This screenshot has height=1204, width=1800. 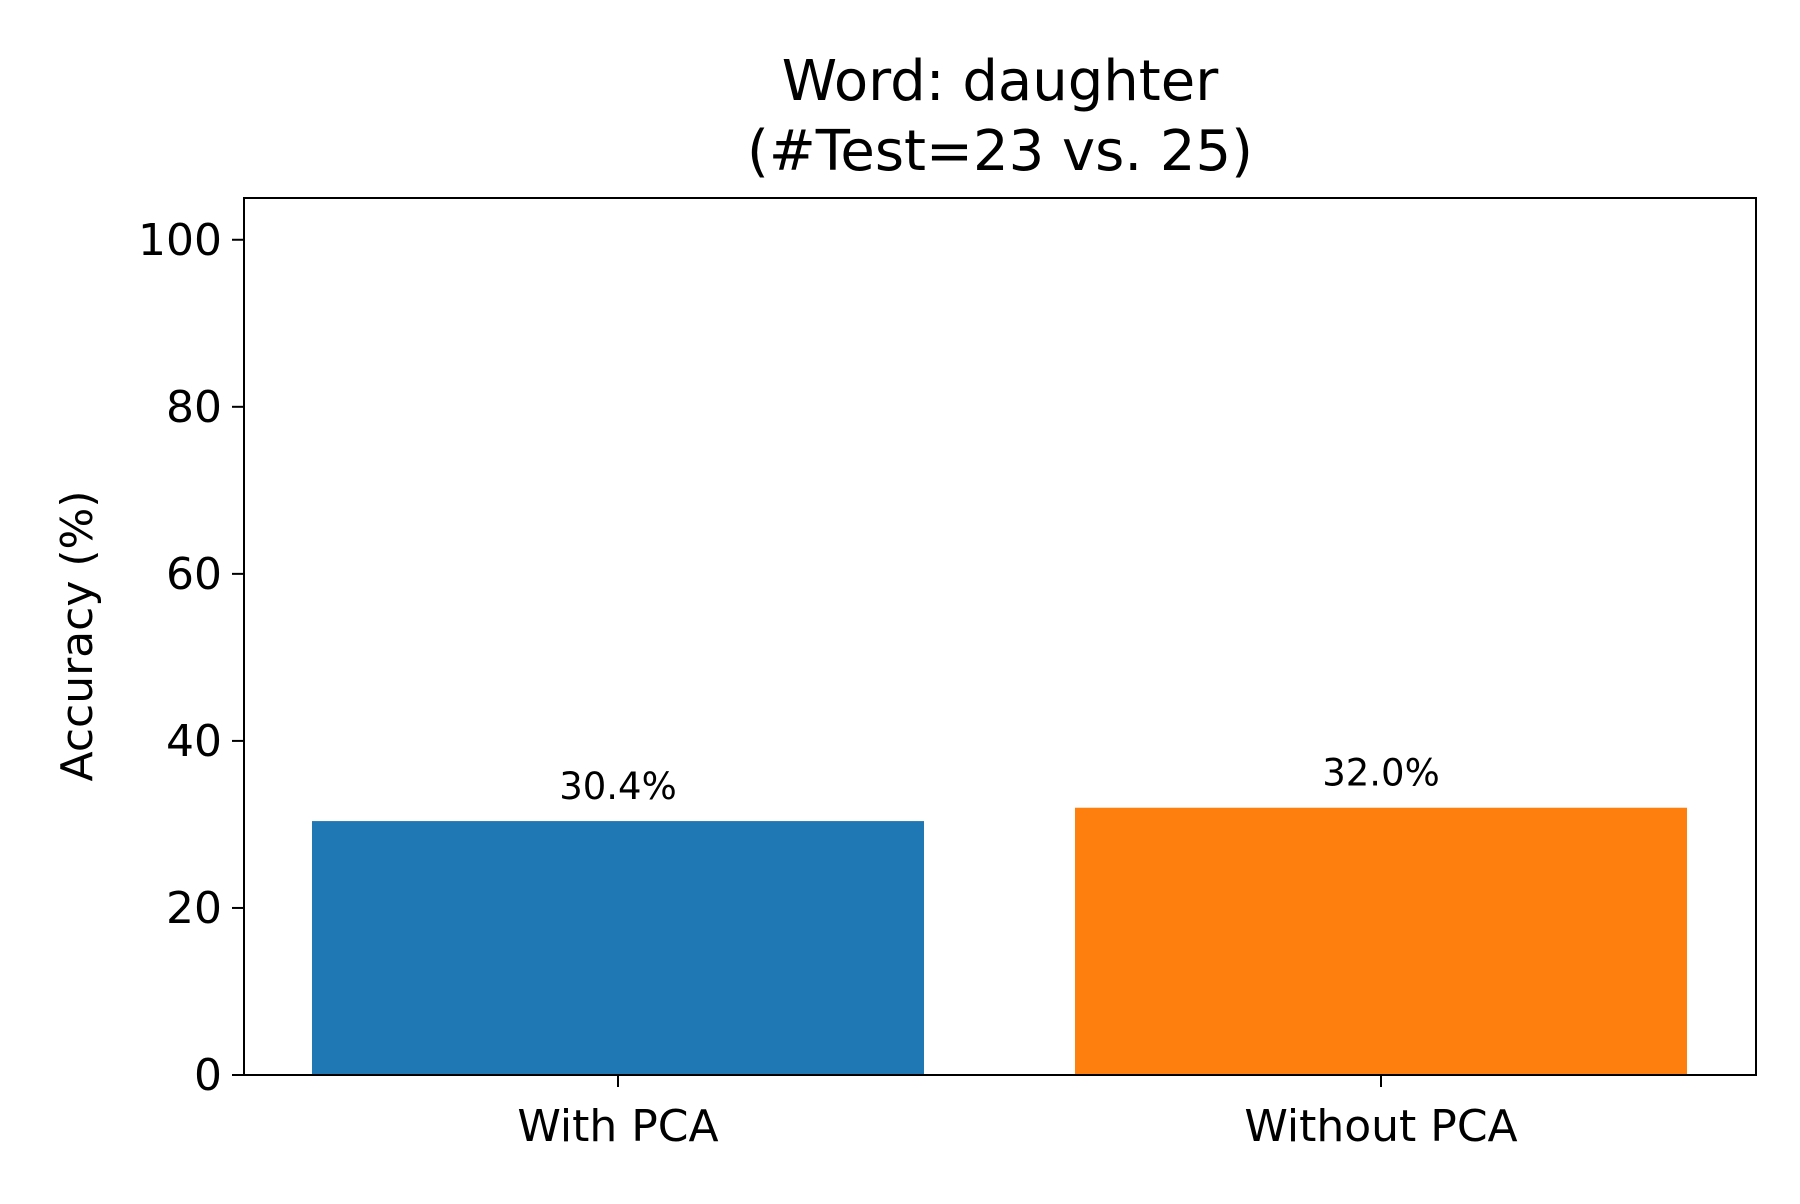 I want to click on bar-value-labels: 30.4% 32.0%, so click(x=999, y=780).